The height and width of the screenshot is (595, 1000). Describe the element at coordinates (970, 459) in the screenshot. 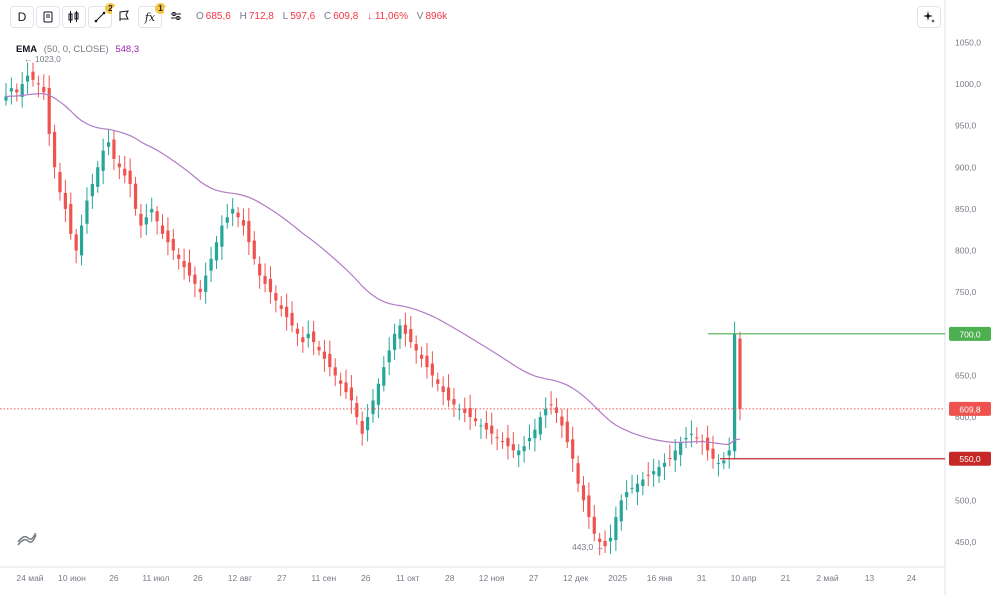

I see `level-price-label: 550,0` at that location.